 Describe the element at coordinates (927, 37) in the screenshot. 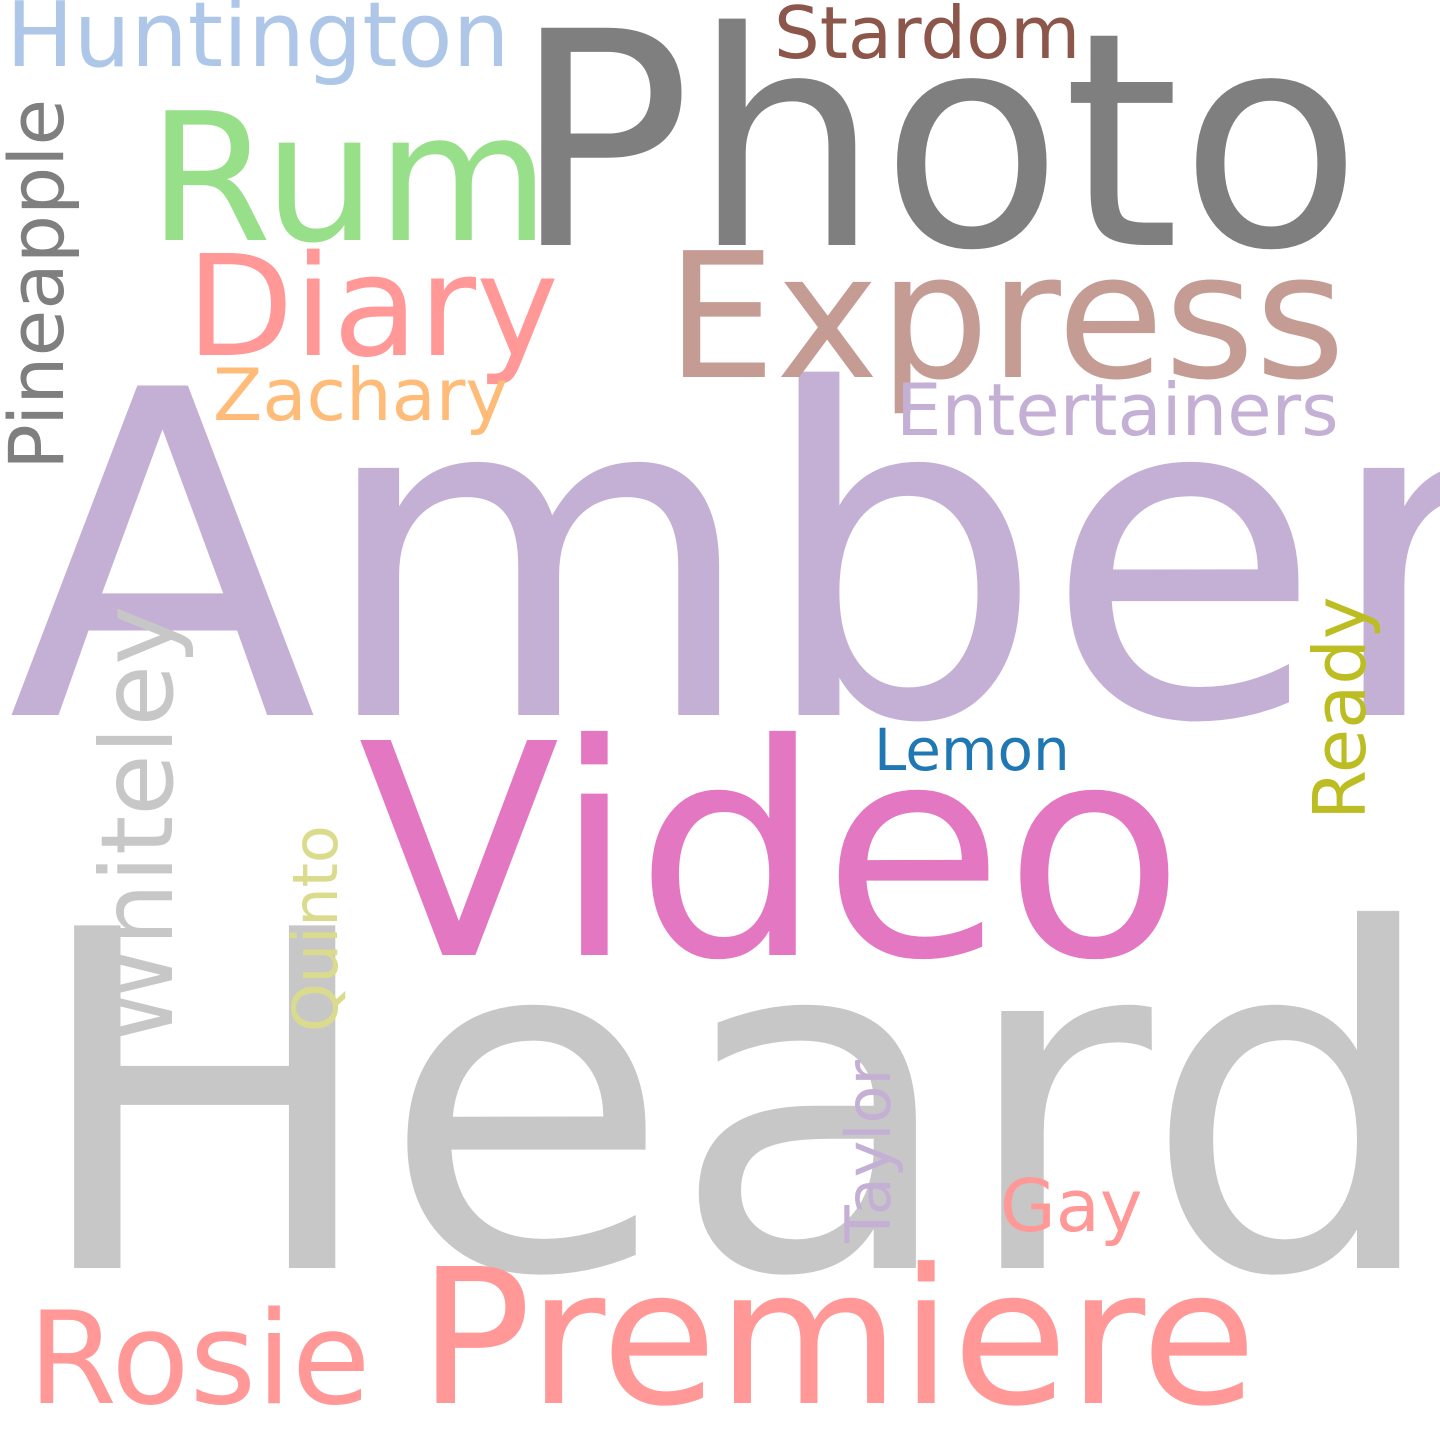

I see `word-stardom: Stardom` at that location.